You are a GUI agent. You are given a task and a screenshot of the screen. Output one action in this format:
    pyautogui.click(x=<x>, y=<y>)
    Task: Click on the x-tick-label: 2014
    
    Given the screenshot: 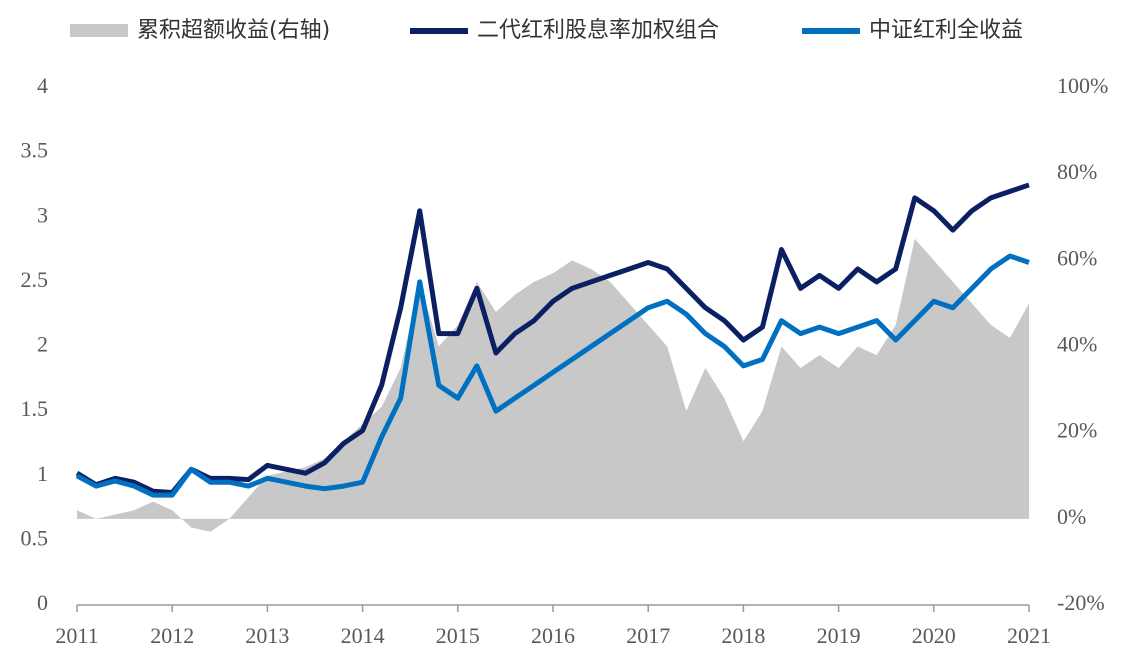 What is the action you would take?
    pyautogui.click(x=363, y=635)
    